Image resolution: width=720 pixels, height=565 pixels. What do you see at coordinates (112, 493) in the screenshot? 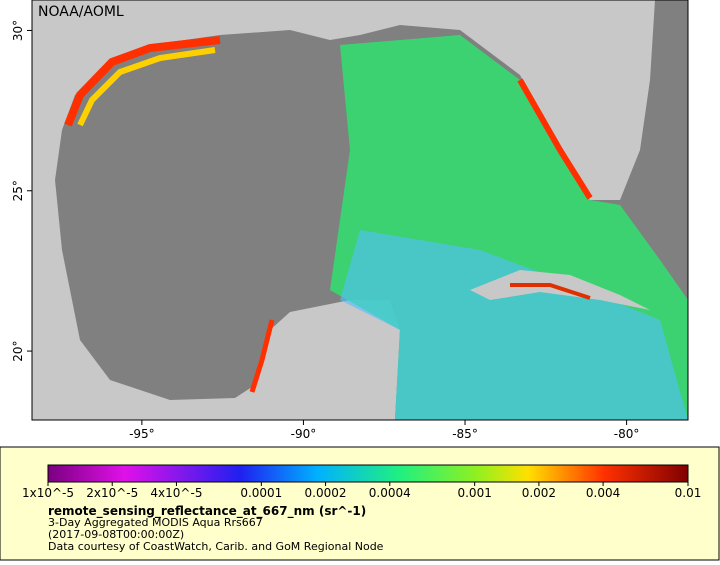
I see `colorbar-tick-label: 2x10^-5` at bounding box center [112, 493].